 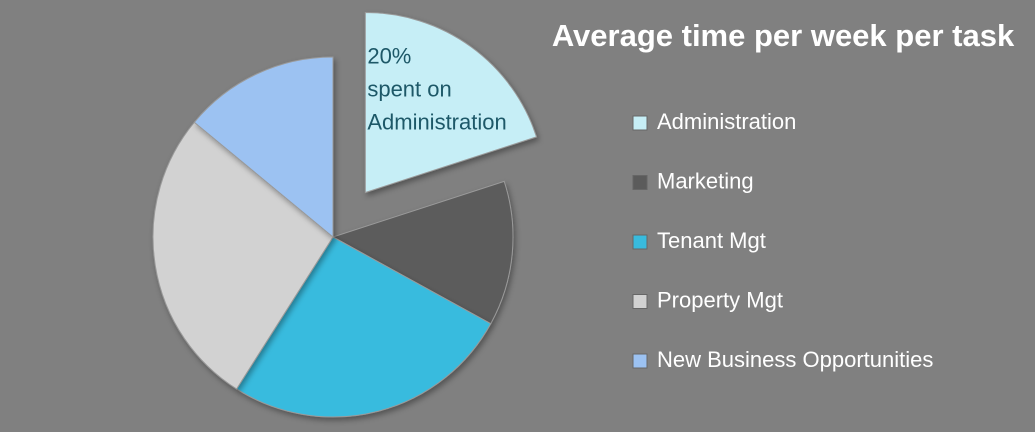 What do you see at coordinates (795, 359) in the screenshot?
I see `legend-label: New Business Opportunities` at bounding box center [795, 359].